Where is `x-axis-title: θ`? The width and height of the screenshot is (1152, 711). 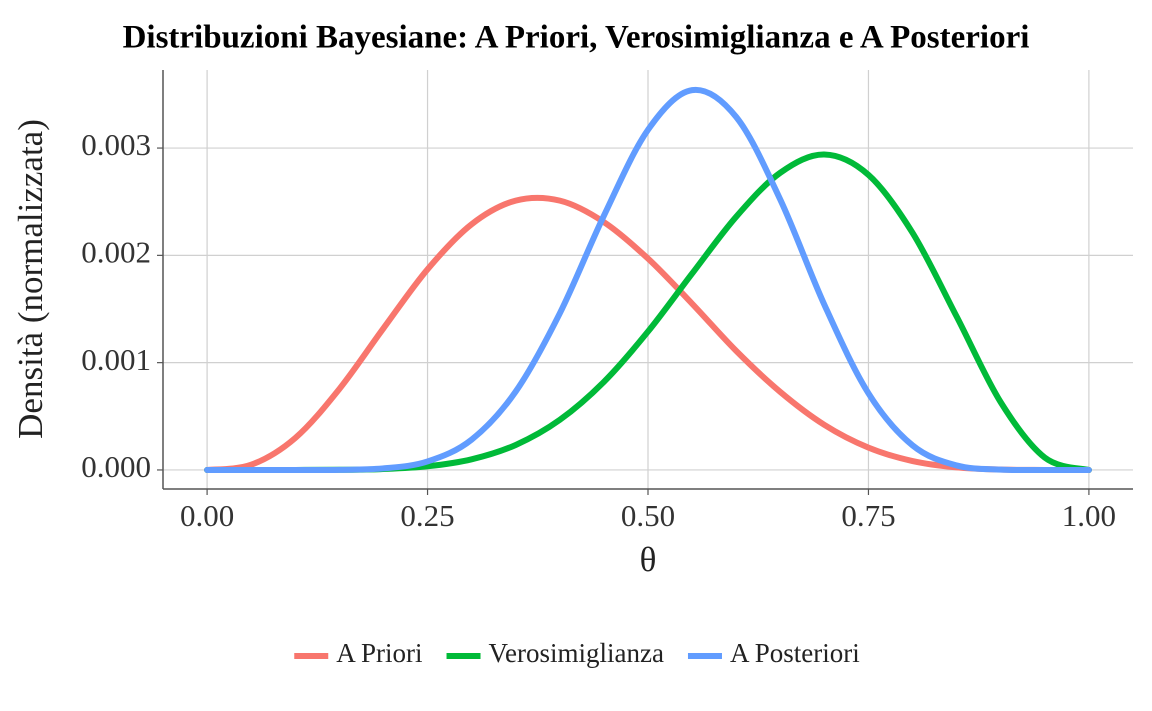 x-axis-title: θ is located at coordinates (648, 559).